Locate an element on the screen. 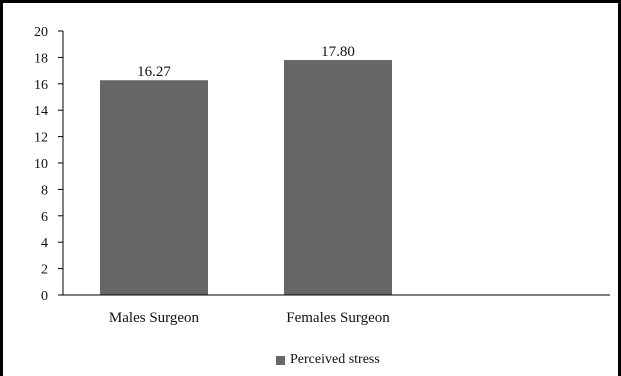 This screenshot has width=621, height=376. category-labels: Males Surgeon Females Surgeon is located at coordinates (249, 318).